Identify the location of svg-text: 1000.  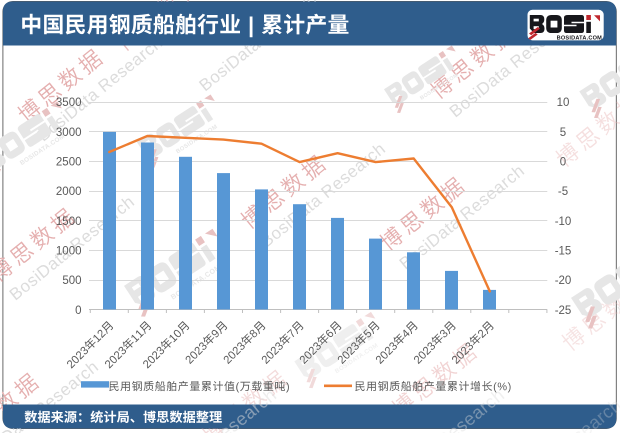
(69, 252).